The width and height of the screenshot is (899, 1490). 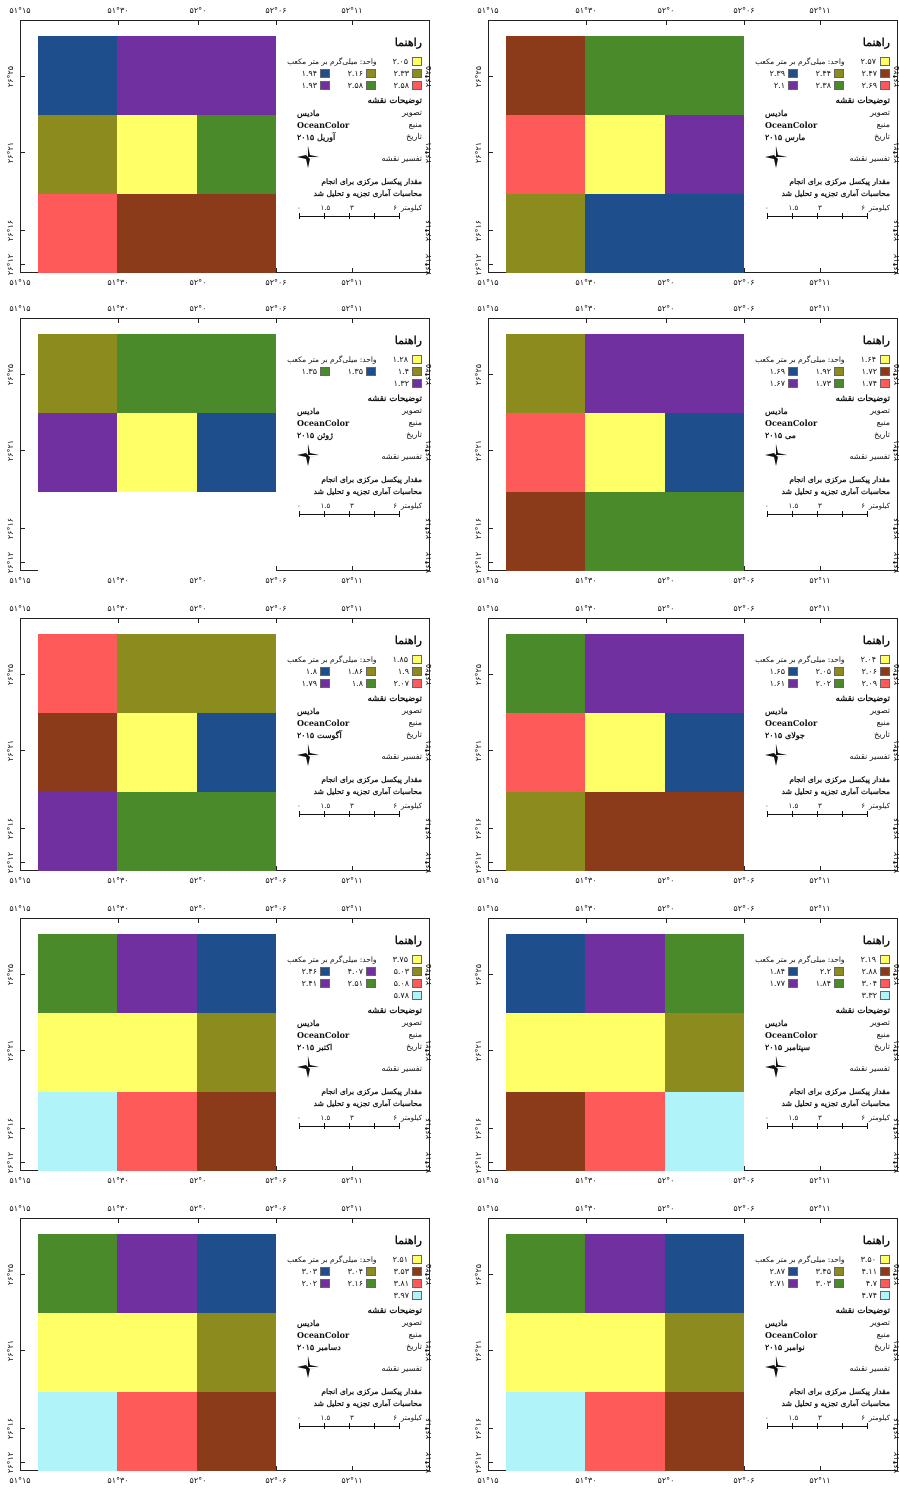 I want to click on date-value: مارس ۲۰۱۵, so click(x=785, y=137).